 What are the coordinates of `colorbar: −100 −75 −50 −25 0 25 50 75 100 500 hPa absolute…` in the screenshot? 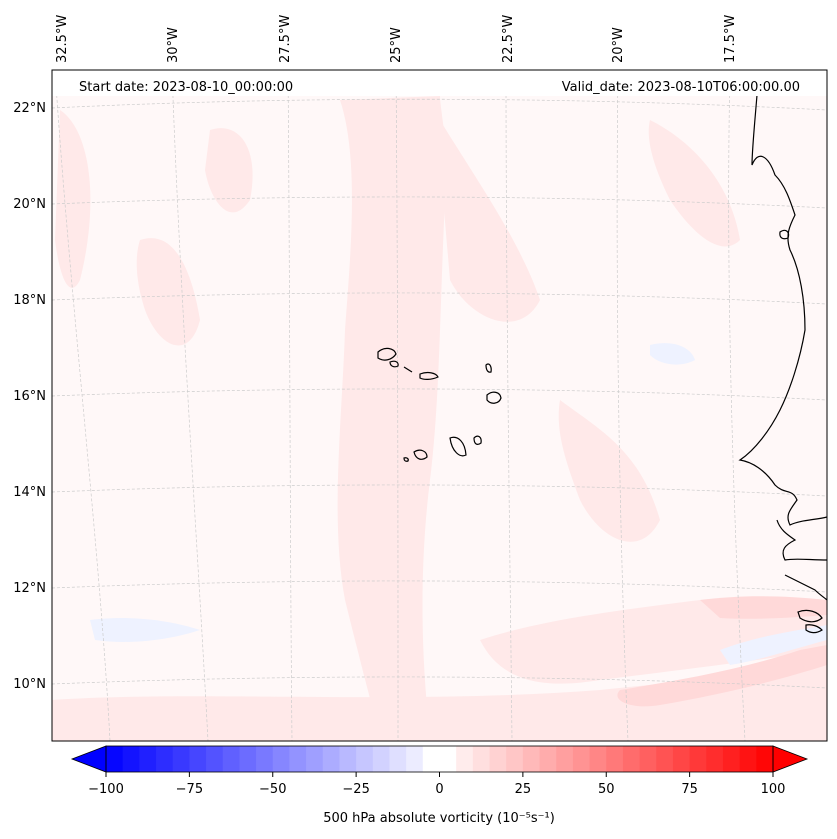 It's located at (439, 785).